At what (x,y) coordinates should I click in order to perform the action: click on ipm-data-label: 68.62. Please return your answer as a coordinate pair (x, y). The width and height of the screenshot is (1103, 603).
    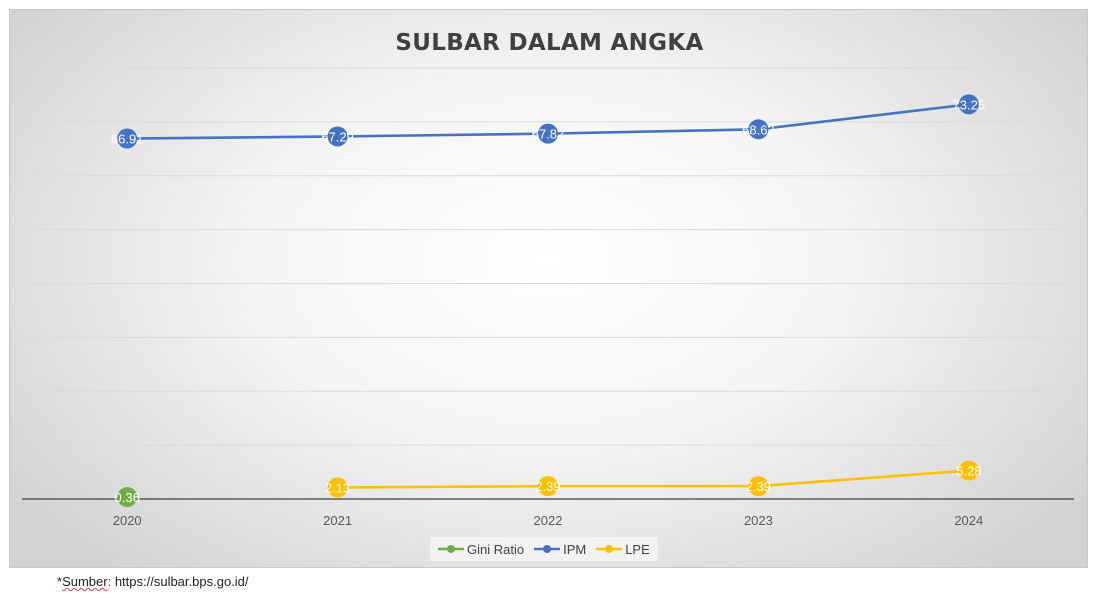
    Looking at the image, I should click on (758, 129).